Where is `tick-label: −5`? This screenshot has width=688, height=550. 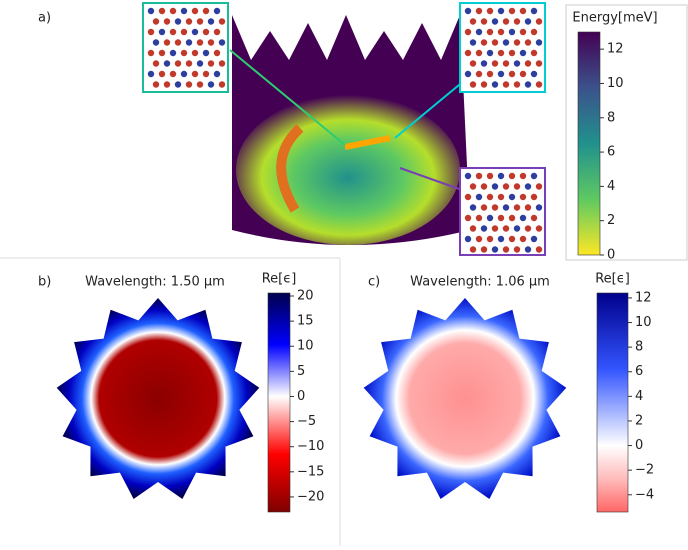 tick-label: −5 is located at coordinates (306, 421).